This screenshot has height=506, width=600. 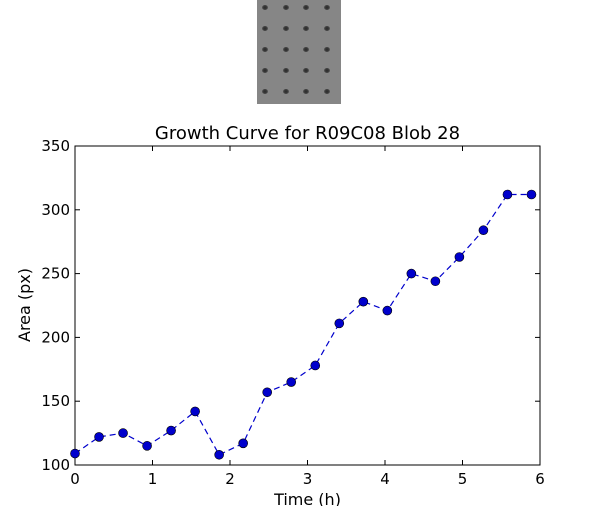 I want to click on x-tick-label: 4, so click(x=385, y=479).